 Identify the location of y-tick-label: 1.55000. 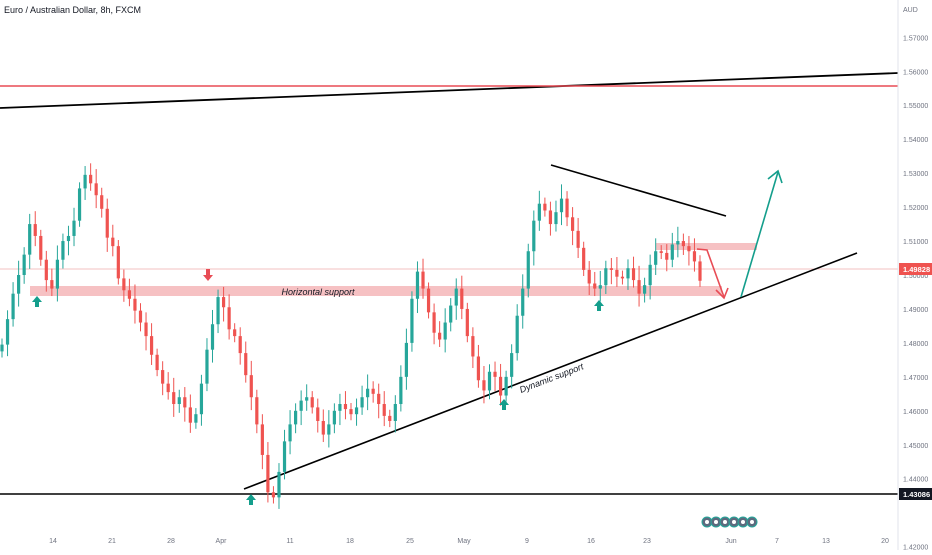
(915, 106).